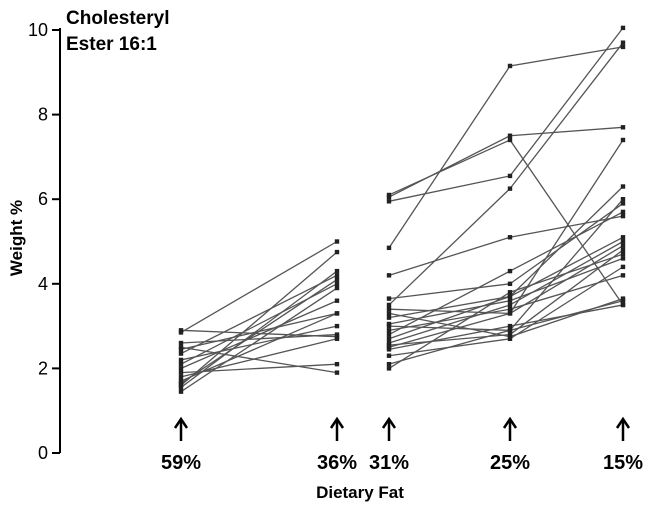 The height and width of the screenshot is (505, 655). Describe the element at coordinates (117, 18) in the screenshot. I see `chart-title-line-1: Cholesteryl` at that location.